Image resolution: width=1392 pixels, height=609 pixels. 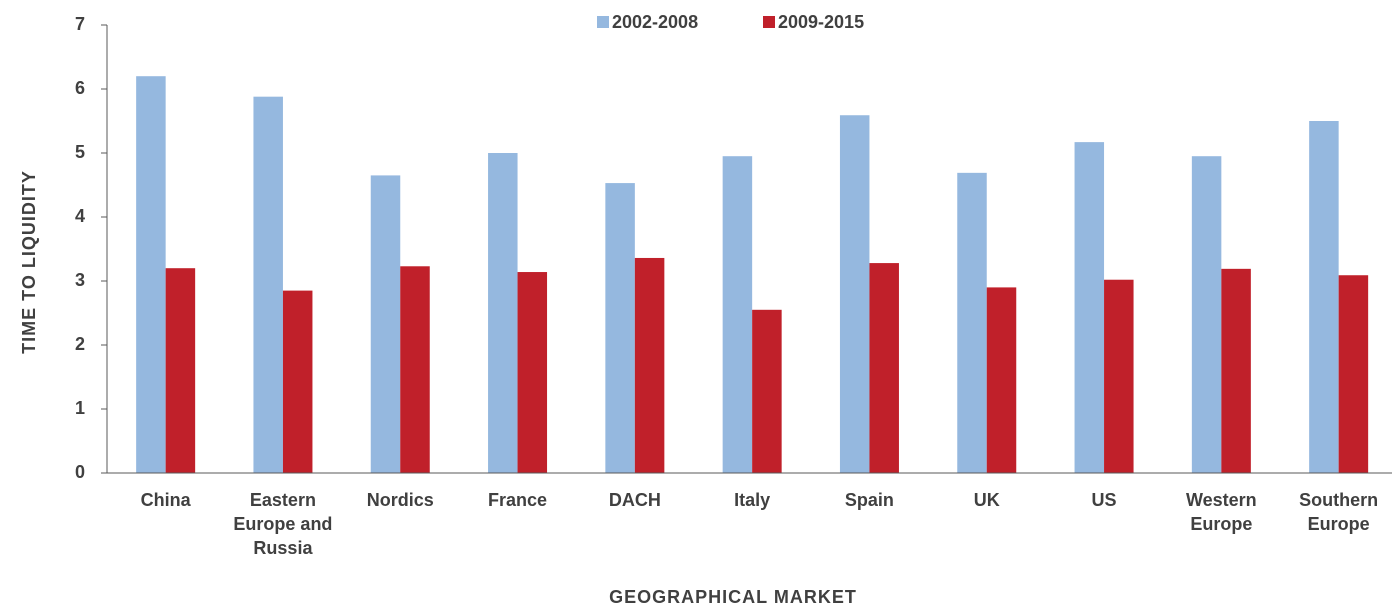 I want to click on y-tick-label: 0, so click(x=80, y=472).